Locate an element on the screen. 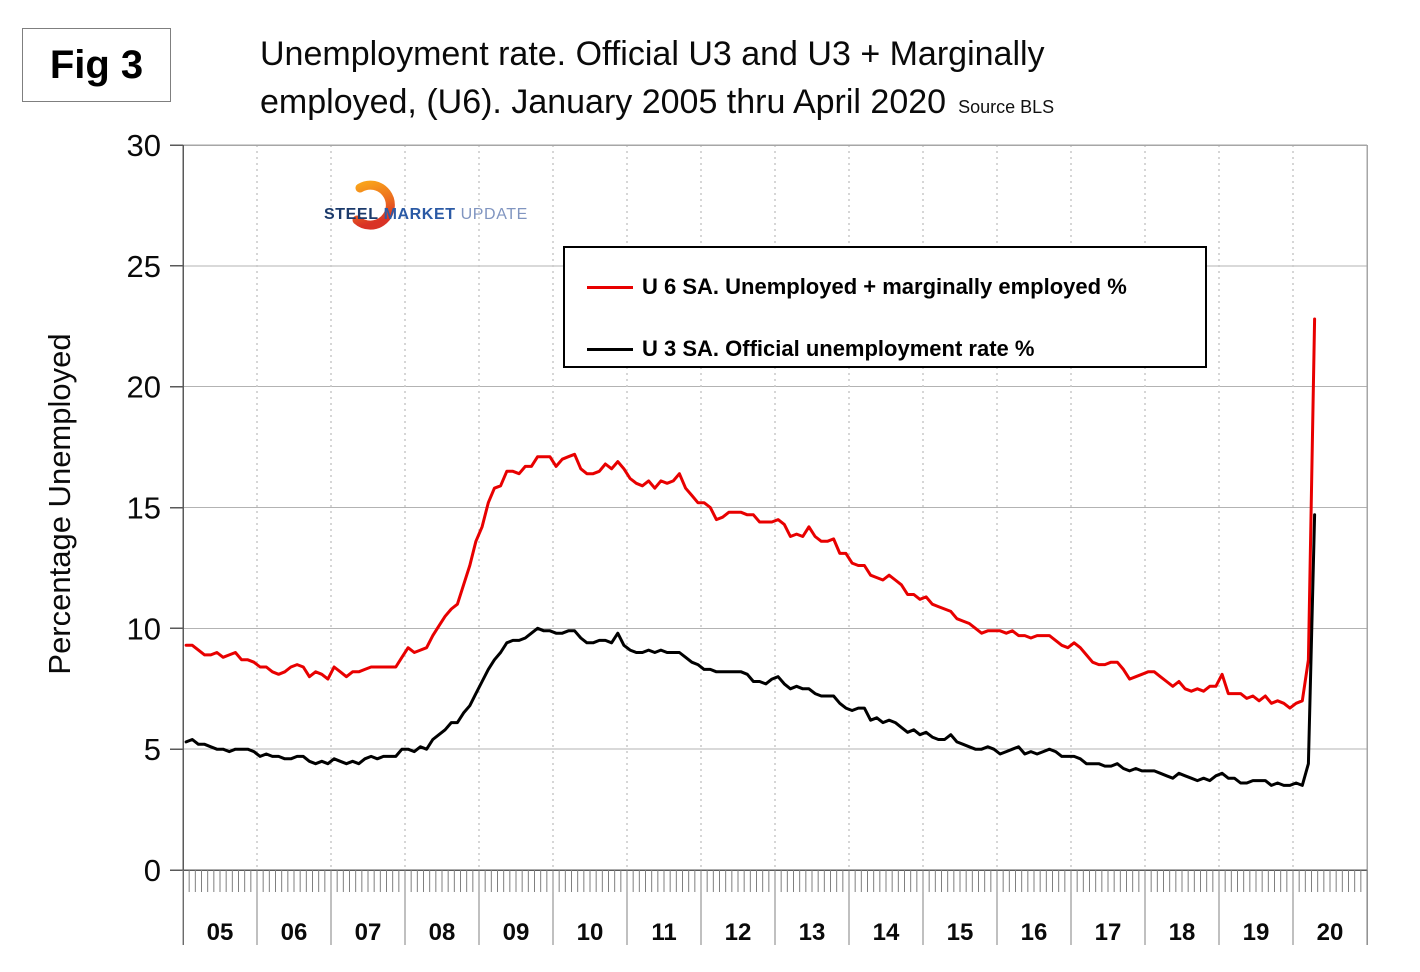 This screenshot has width=1420, height=972. y-tick-marks is located at coordinates (176, 507).